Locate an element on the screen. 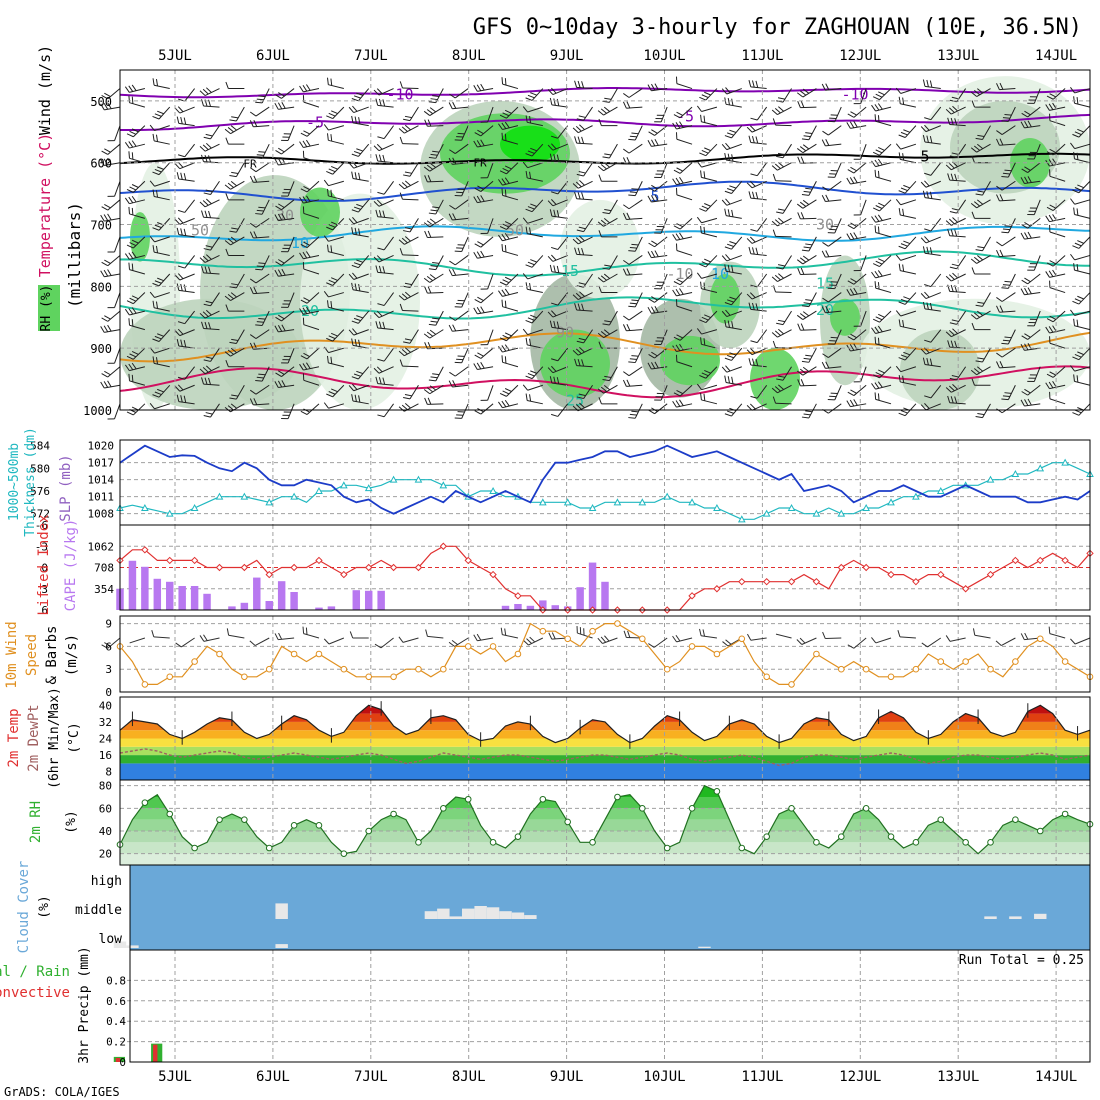 This screenshot has height=1100, width=1100. li-tick: 0 is located at coordinates (44, 568).